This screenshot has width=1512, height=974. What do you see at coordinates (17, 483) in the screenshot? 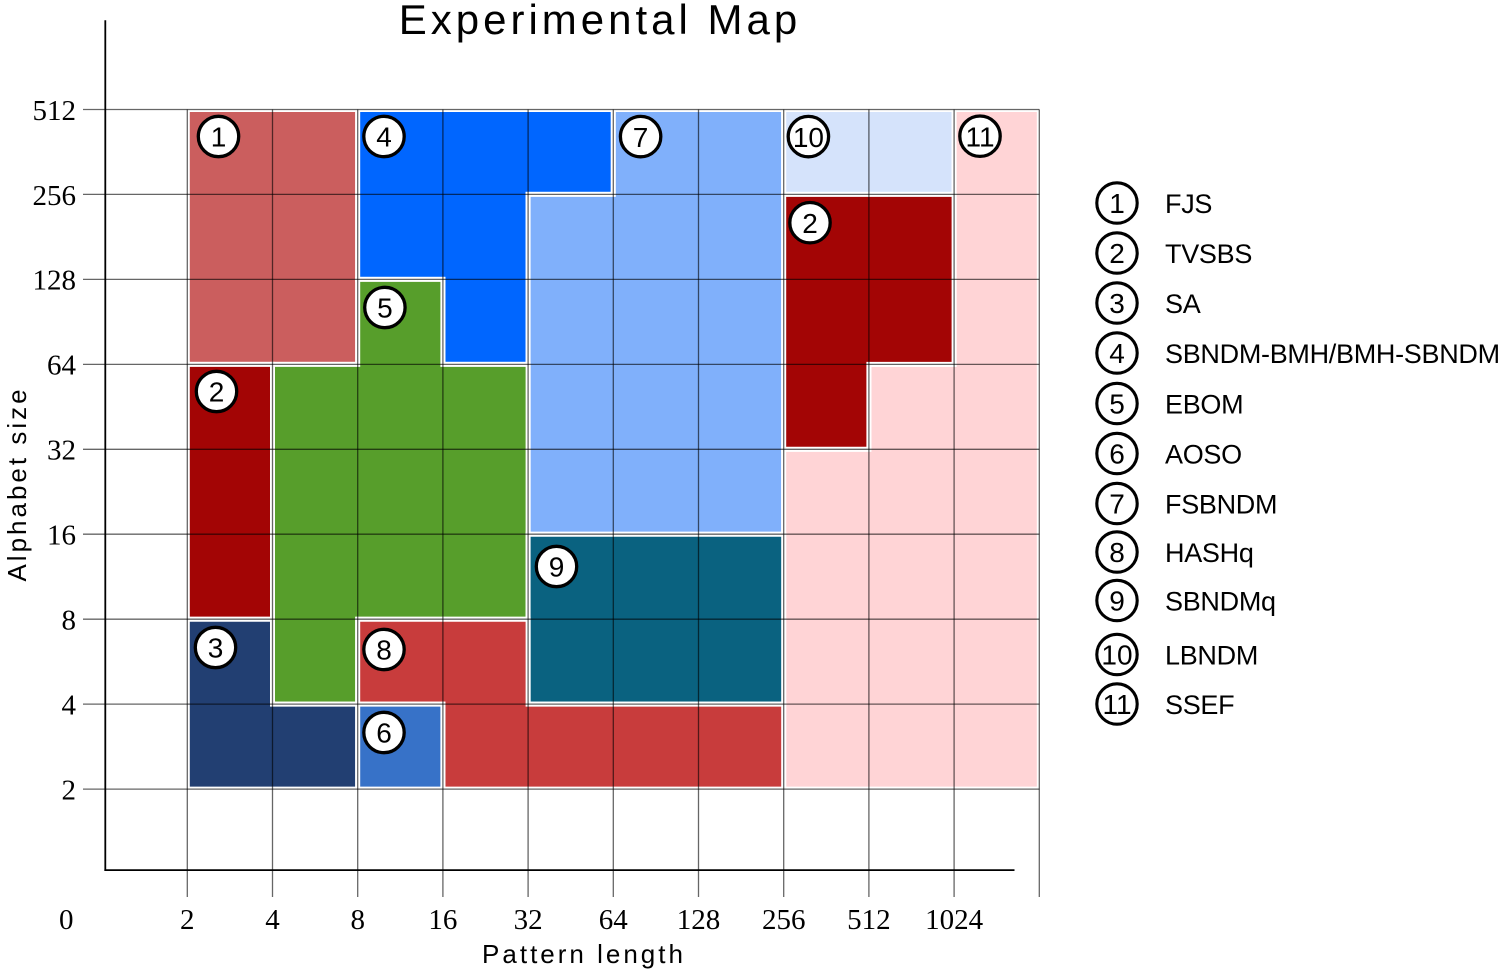
I see `svg-text: Alphabet size` at bounding box center [17, 483].